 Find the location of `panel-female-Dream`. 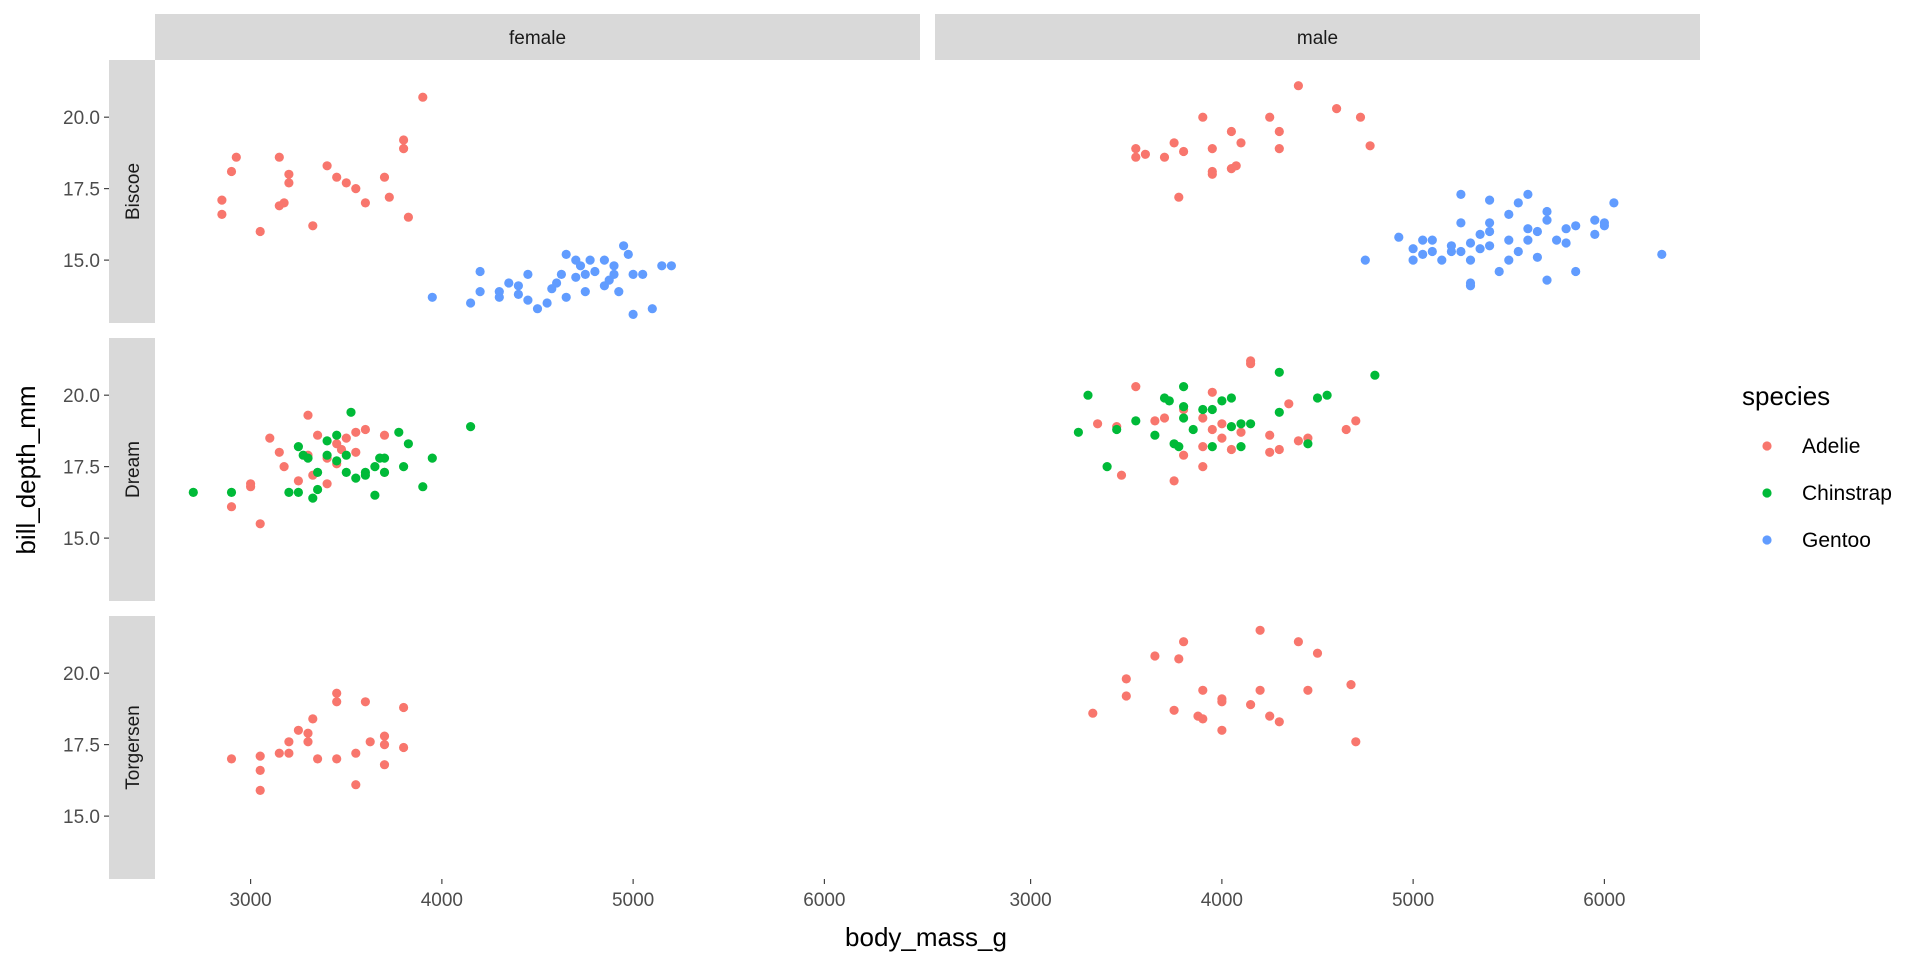

panel-female-Dream is located at coordinates (332, 468).